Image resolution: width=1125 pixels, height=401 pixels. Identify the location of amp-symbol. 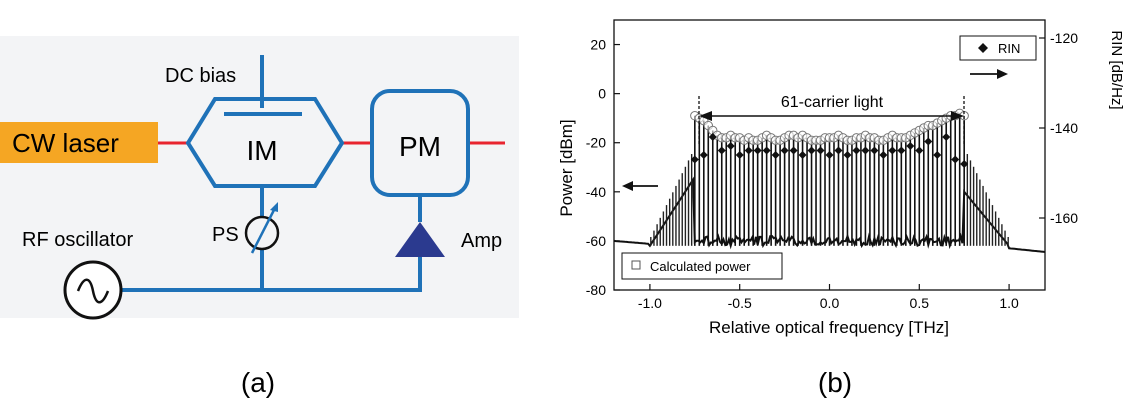
(420, 239).